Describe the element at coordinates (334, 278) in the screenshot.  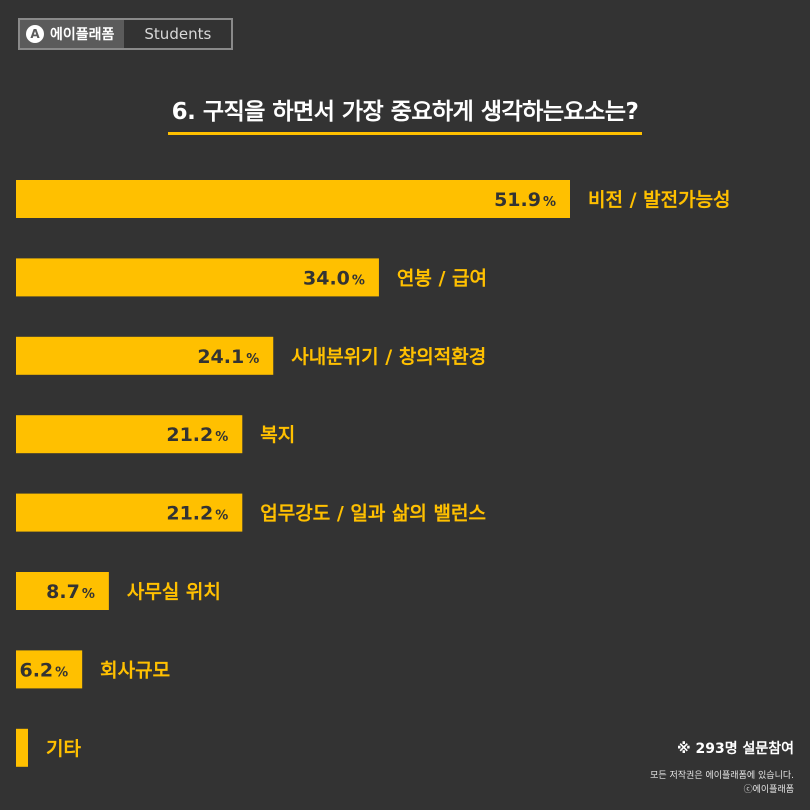
I see `bar-value-label: 34.0%` at that location.